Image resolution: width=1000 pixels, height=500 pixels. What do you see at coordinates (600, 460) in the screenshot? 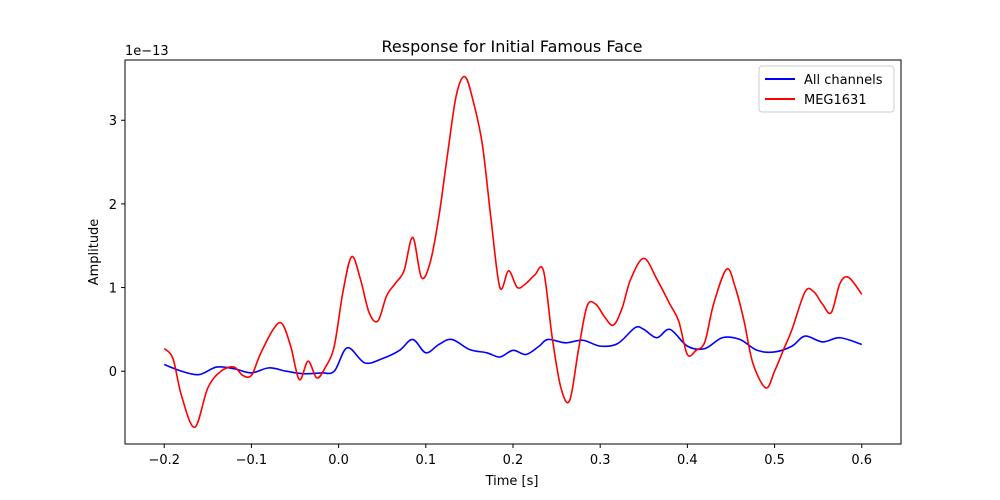
I see `x-tick-label: 0.3` at bounding box center [600, 460].